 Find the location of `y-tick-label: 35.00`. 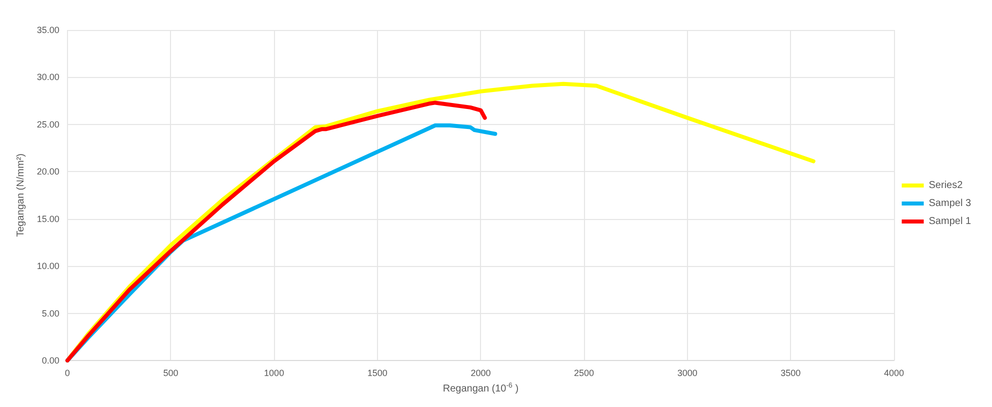

y-tick-label: 35.00 is located at coordinates (48, 30).